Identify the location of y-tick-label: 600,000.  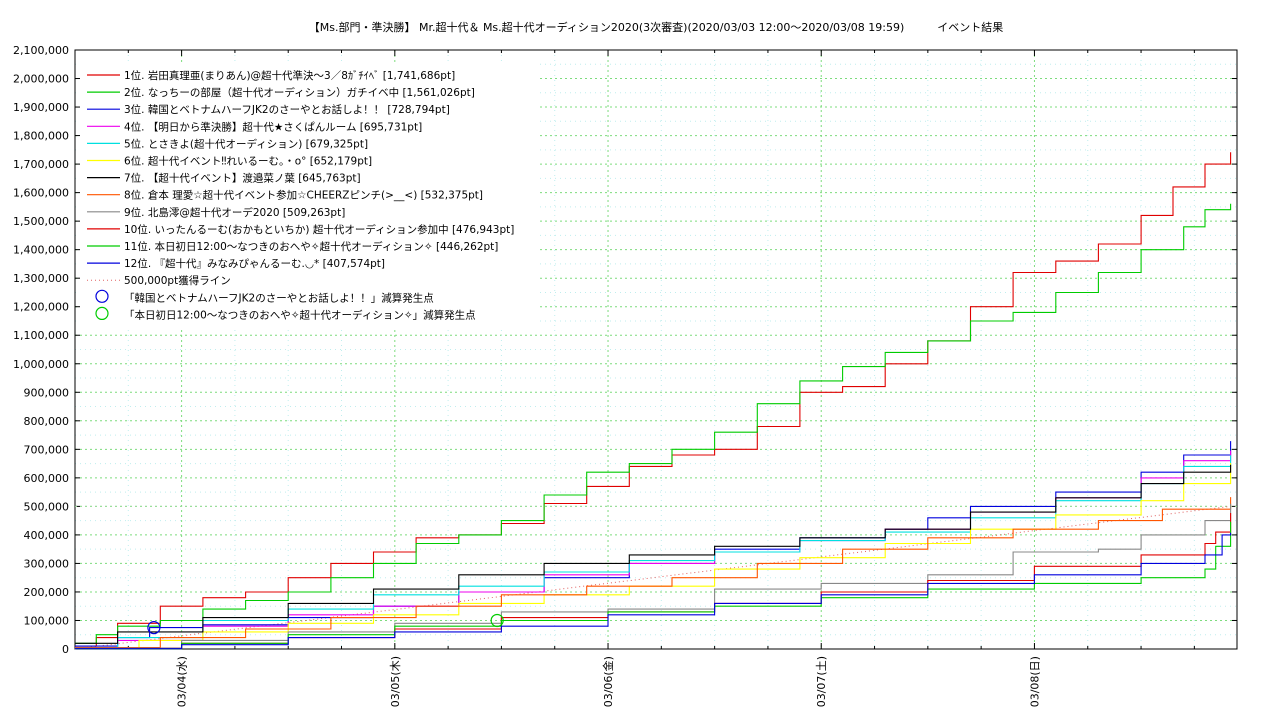
(47, 478).